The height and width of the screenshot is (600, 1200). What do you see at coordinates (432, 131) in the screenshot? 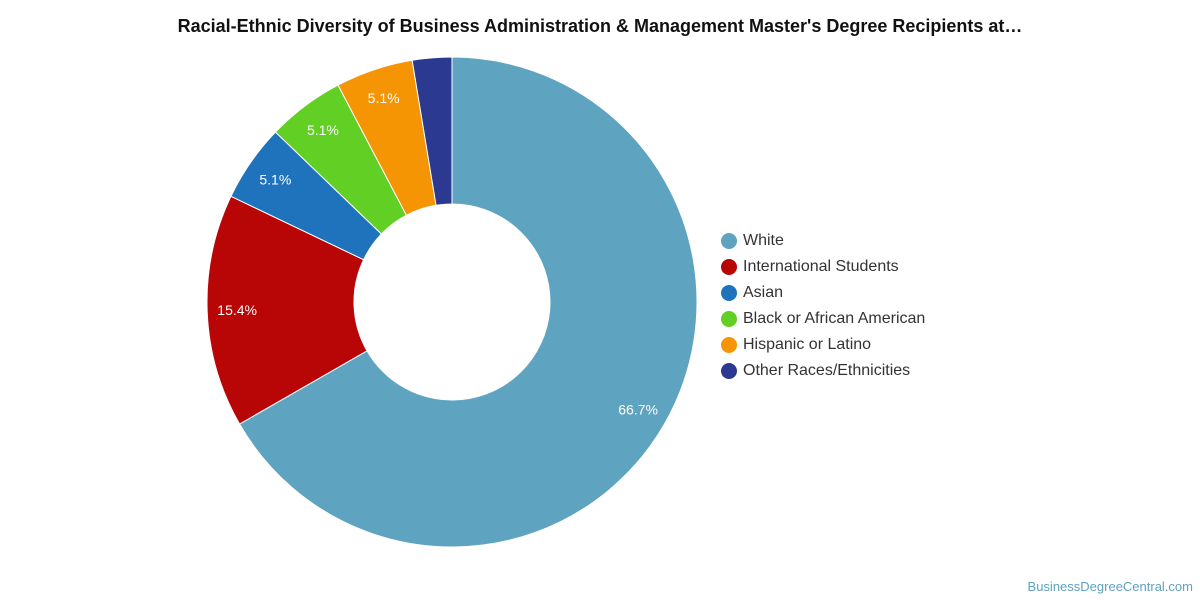
I see `slice-other-races-ethnicities` at bounding box center [432, 131].